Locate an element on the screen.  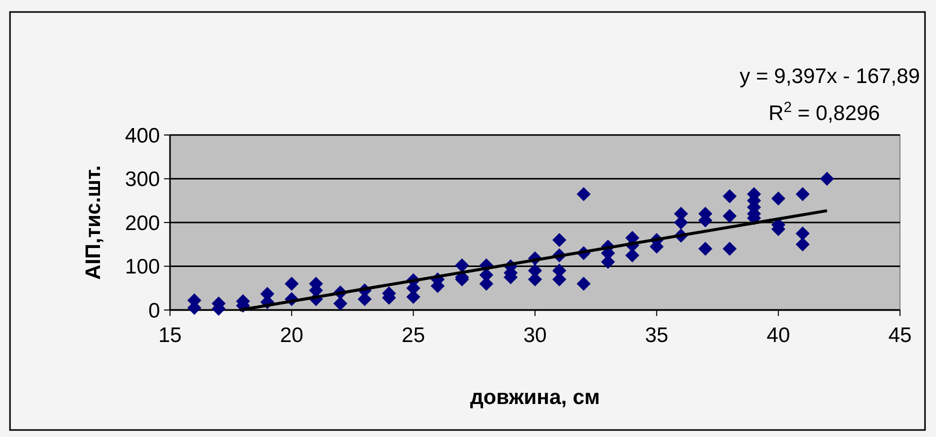
y-axis-title: АІП,тис.шт. is located at coordinates (93, 222).